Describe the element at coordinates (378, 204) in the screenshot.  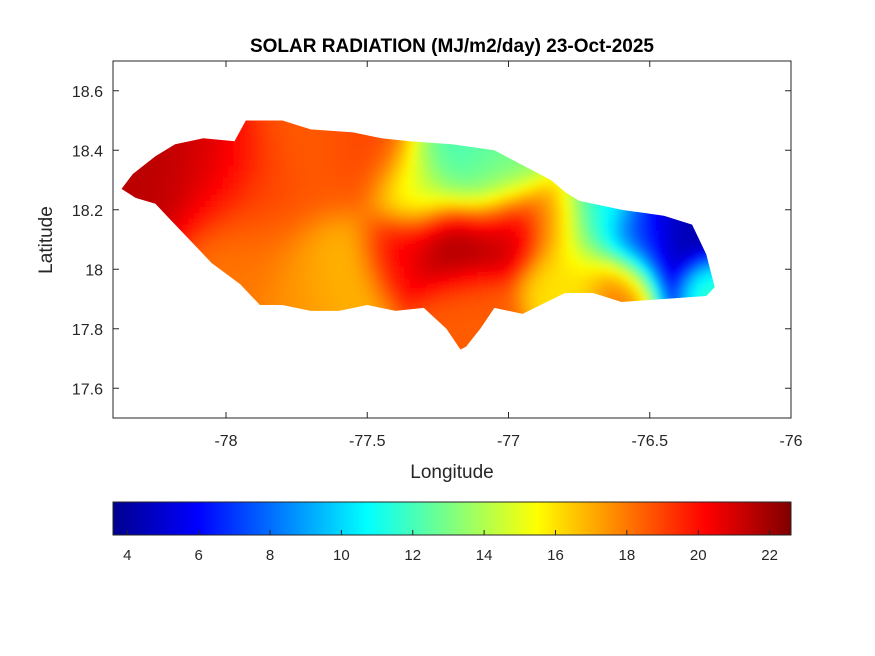
I see `field-cell-1911` at that location.